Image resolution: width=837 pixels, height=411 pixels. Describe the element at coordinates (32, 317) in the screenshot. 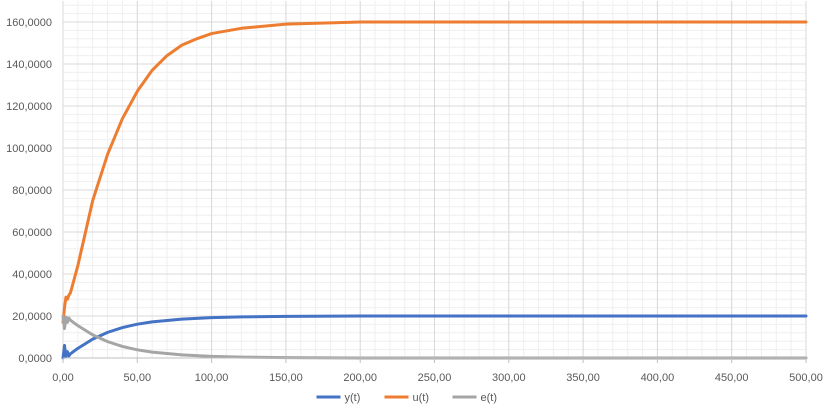

I see `y-tick-label: 20,0000` at that location.